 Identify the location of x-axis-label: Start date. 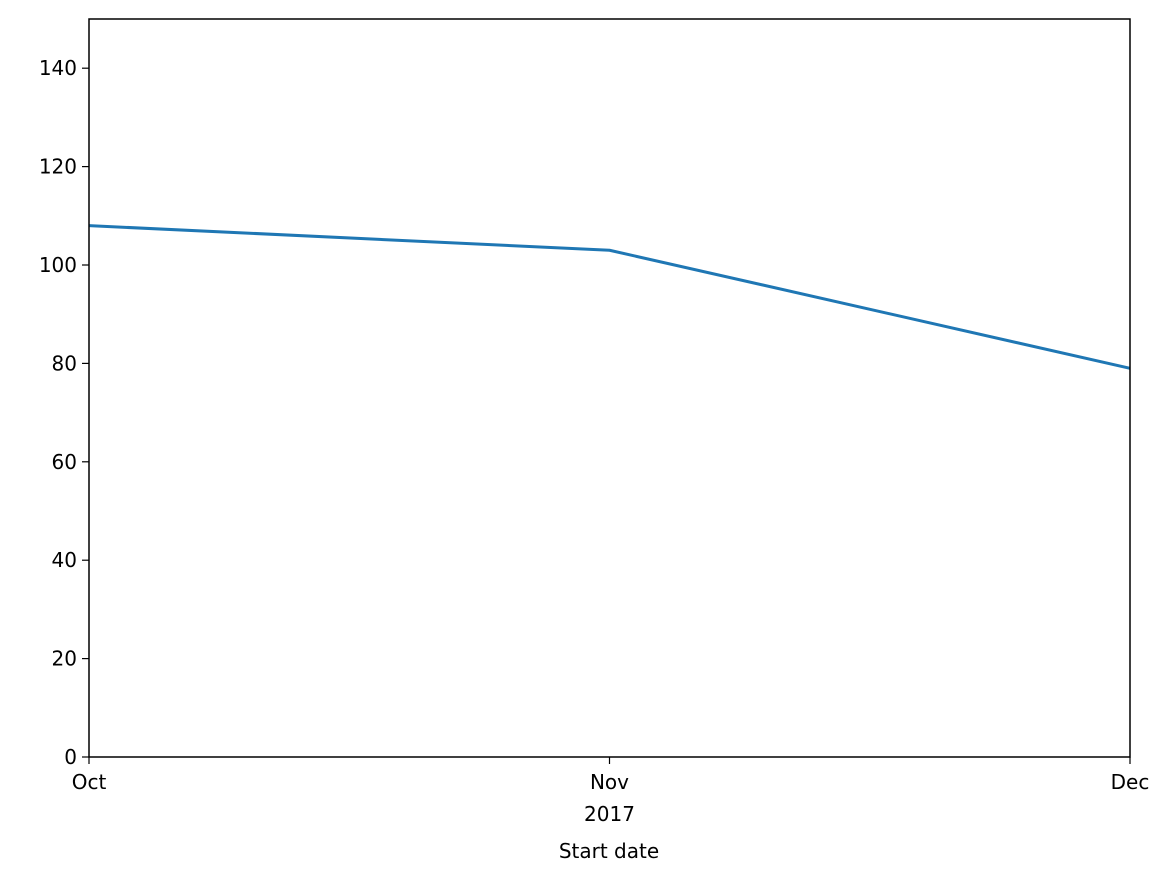
(609, 851).